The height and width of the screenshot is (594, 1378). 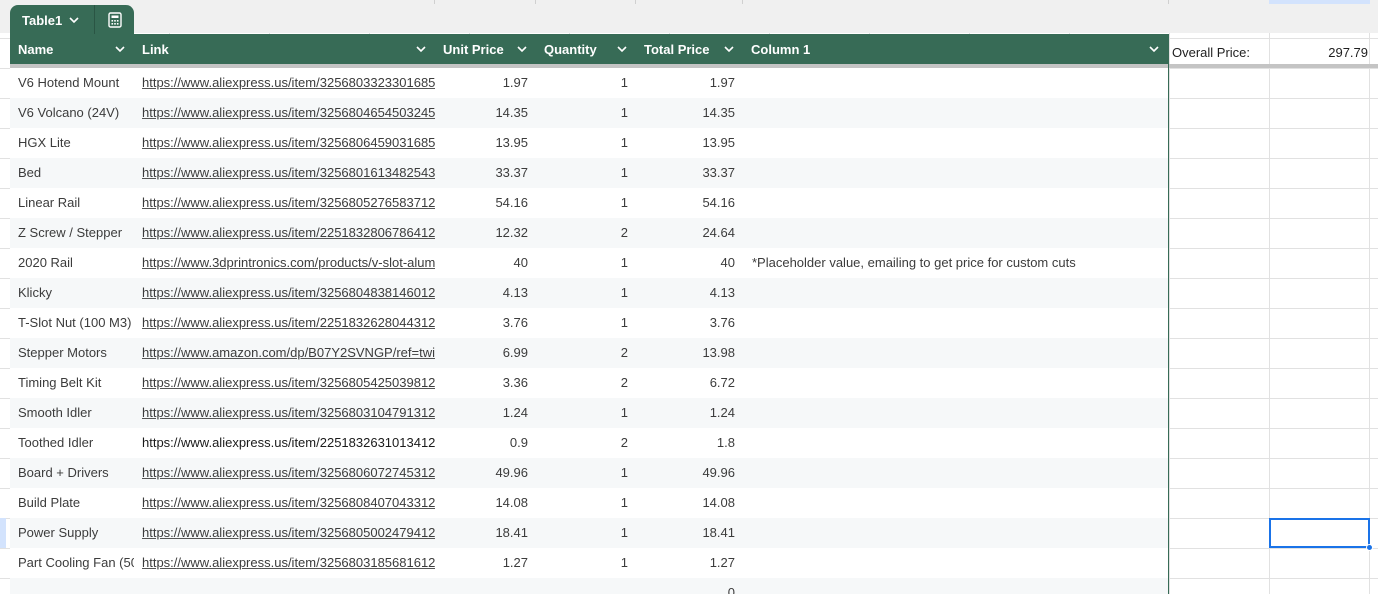 What do you see at coordinates (63, 472) in the screenshot?
I see `name-cell: Board + Drivers` at bounding box center [63, 472].